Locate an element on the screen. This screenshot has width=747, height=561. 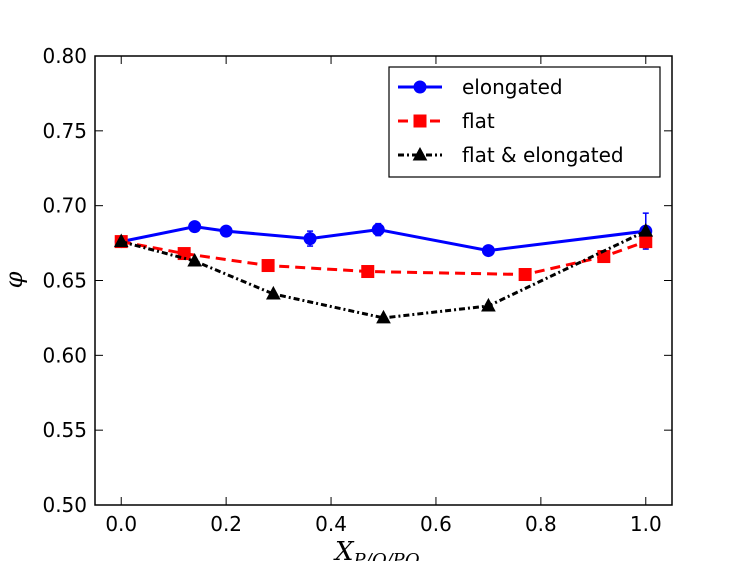
y-tick-label: 0.65 is located at coordinates (64, 281).